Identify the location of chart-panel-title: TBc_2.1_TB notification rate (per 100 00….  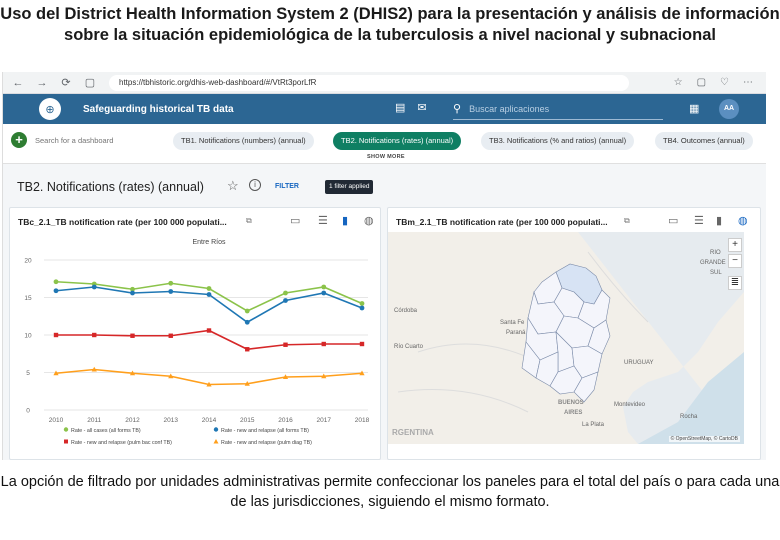
(122, 222).